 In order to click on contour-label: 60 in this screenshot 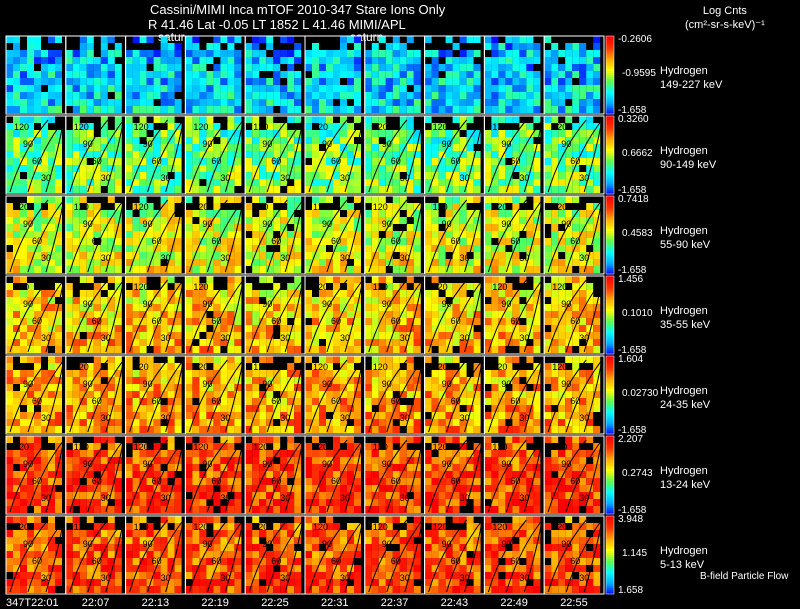, I will do `click(456, 321)`.